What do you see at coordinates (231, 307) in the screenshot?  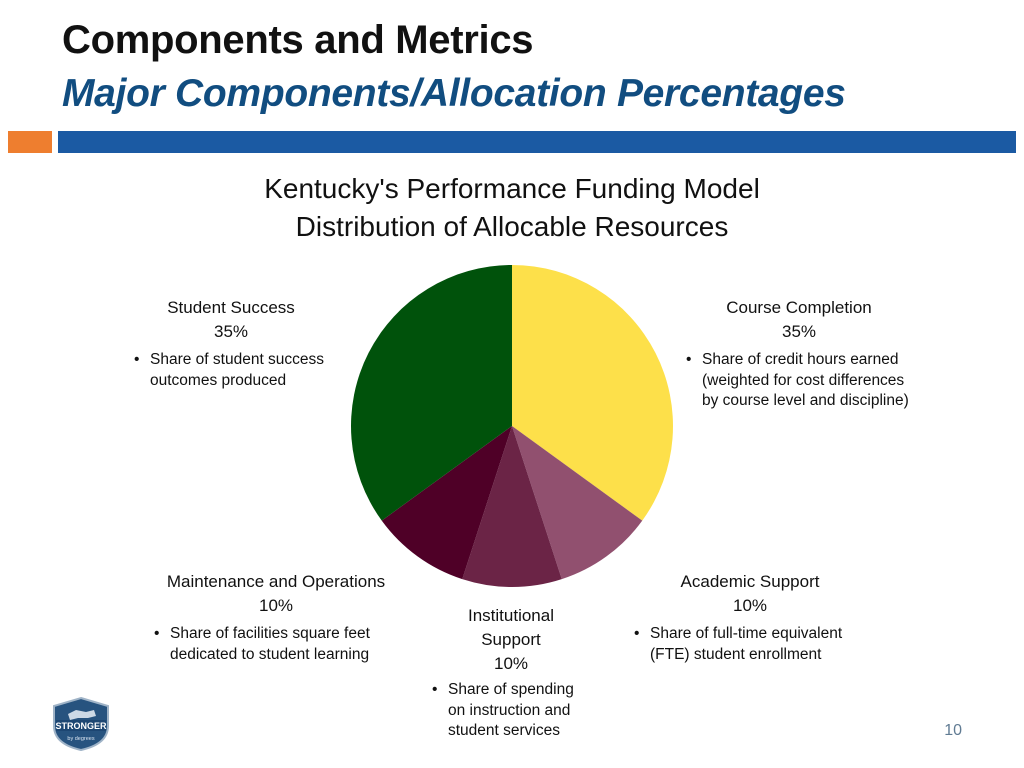 I see `label-name: Student Success` at bounding box center [231, 307].